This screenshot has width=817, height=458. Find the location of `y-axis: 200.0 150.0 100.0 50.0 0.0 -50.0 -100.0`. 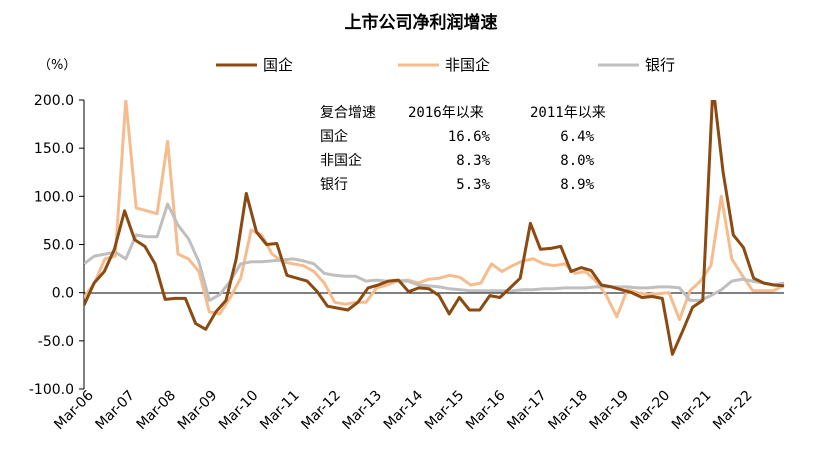

y-axis: 200.0 150.0 100.0 50.0 0.0 -50.0 -100.0 is located at coordinates (57, 245).